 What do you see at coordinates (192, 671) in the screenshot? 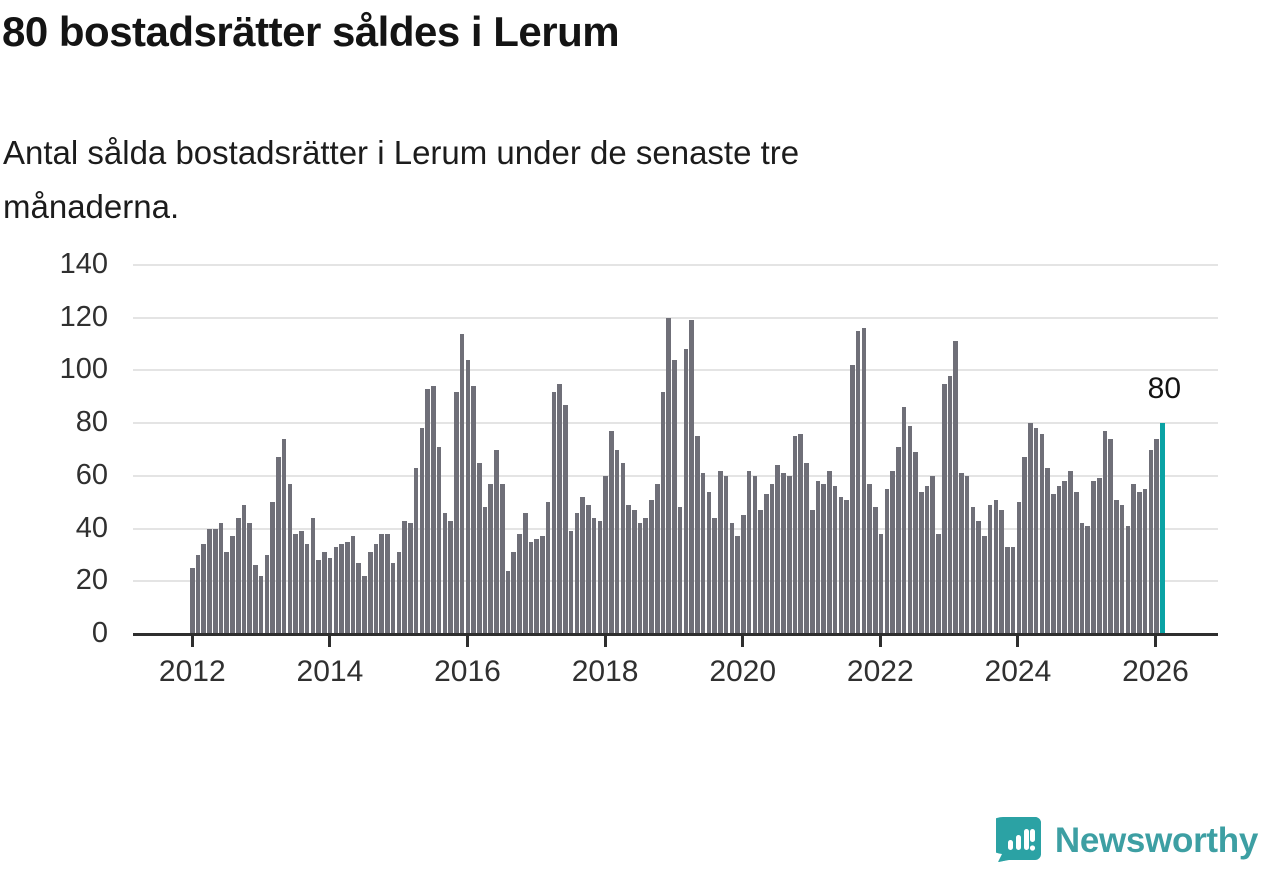
I see `x-tick-label-2012: 2012` at bounding box center [192, 671].